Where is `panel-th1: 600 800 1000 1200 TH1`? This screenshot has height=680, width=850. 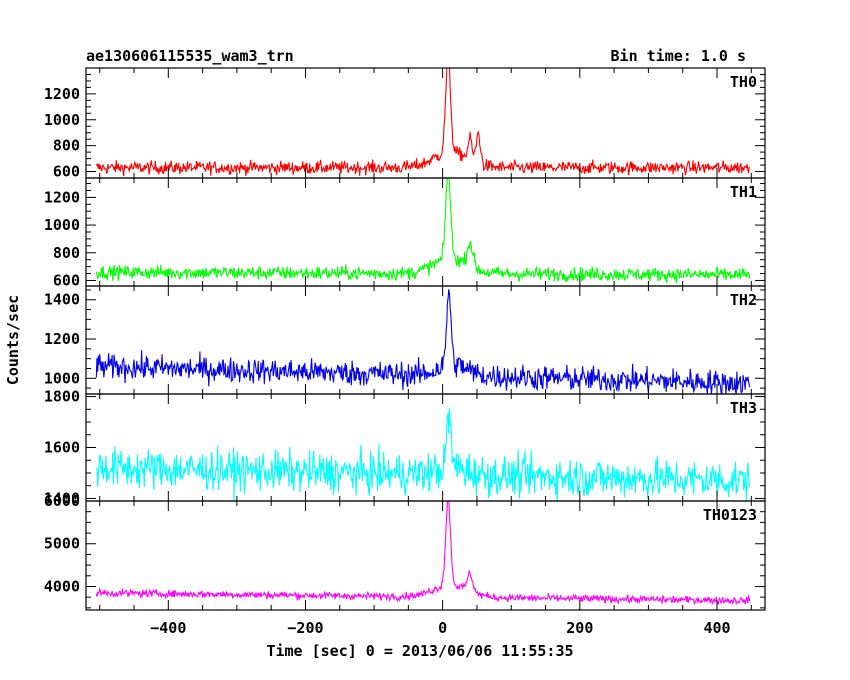
panel-th1: 600 800 1000 1200 TH1 is located at coordinates (405, 233).